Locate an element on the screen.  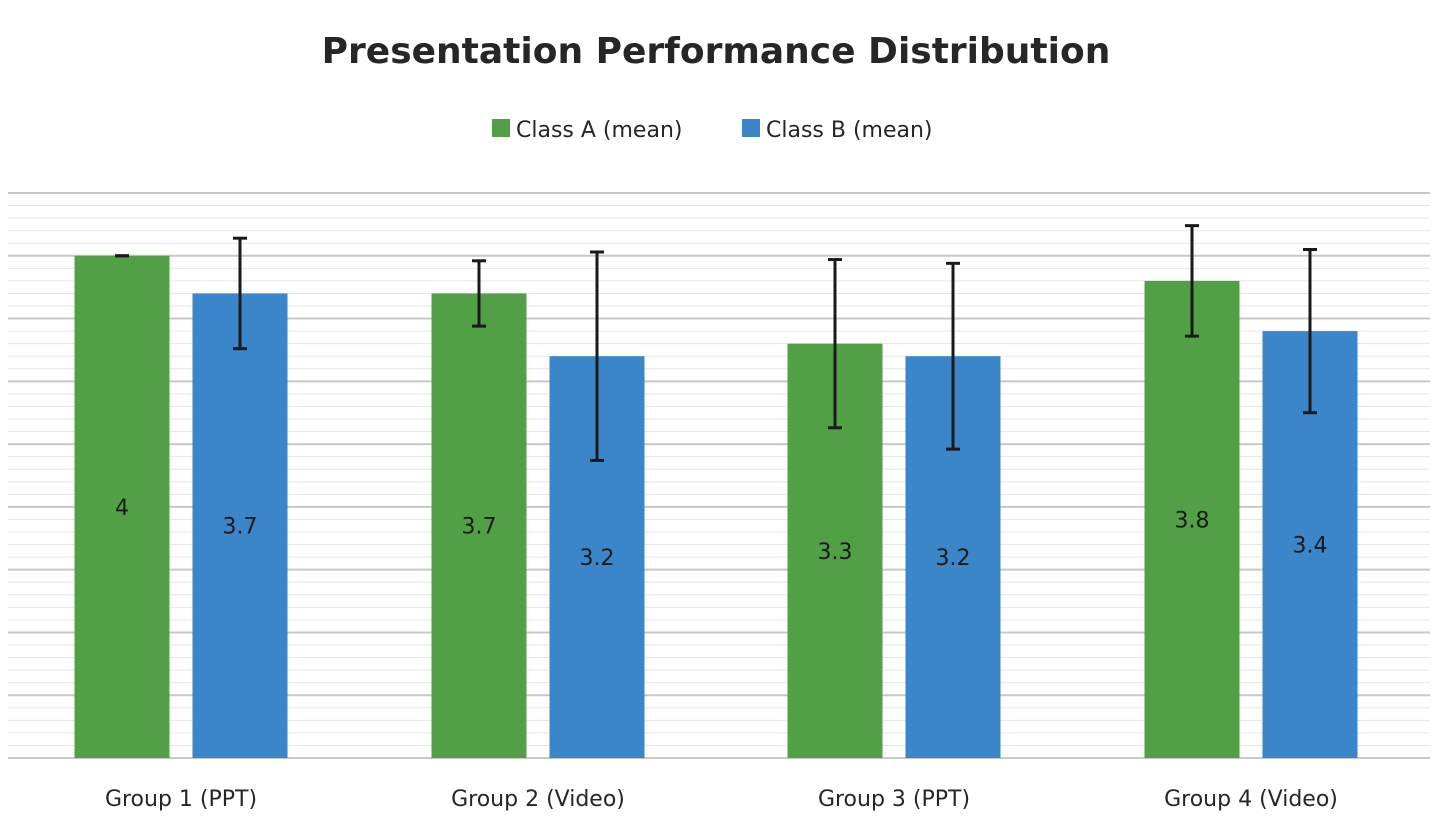
chart-title: Presentation Performance Distribution is located at coordinates (716, 51).